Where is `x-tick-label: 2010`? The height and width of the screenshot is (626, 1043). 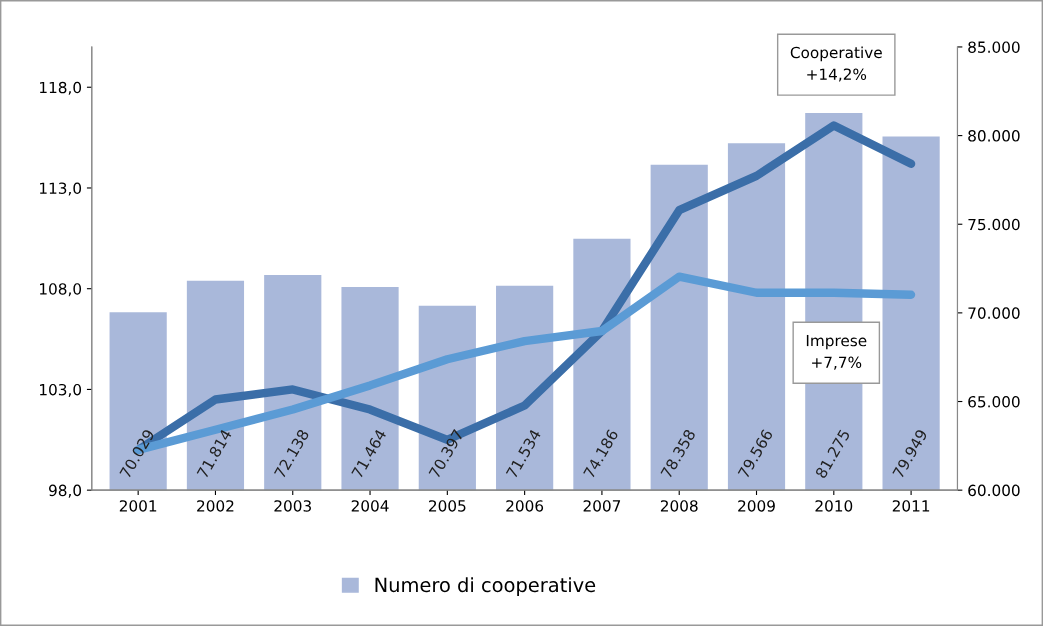 x-tick-label: 2010 is located at coordinates (834, 506).